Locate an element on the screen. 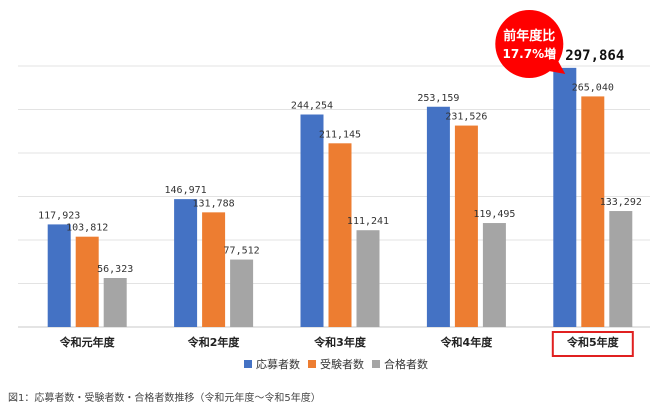 This screenshot has width=666, height=410. legend: 応募者数 受験者数 合格者数 is located at coordinates (336, 364).